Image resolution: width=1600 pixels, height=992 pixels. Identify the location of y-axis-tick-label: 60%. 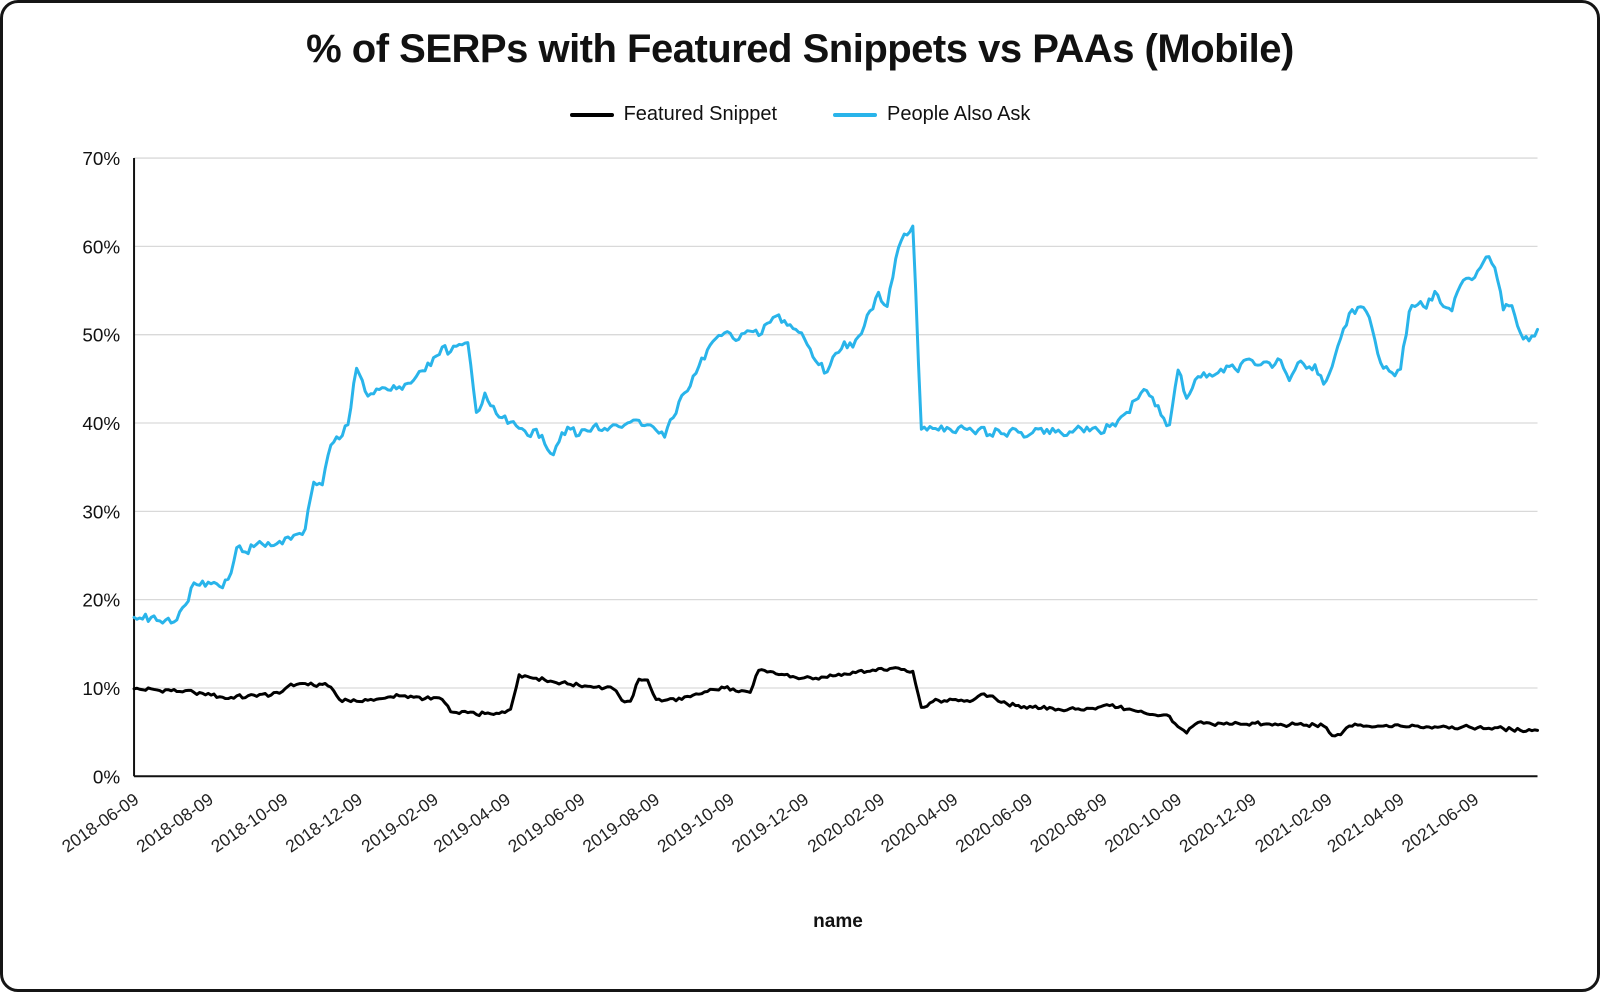
(101, 247).